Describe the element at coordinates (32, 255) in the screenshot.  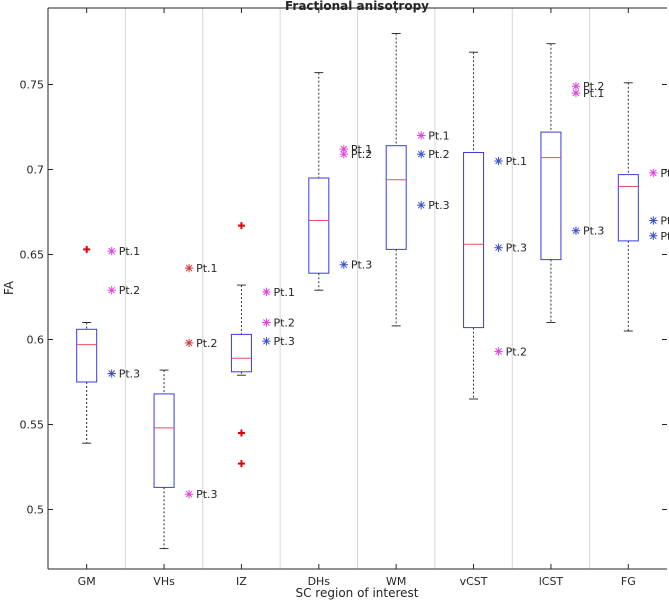
I see `y-tick-label: 0.65` at that location.